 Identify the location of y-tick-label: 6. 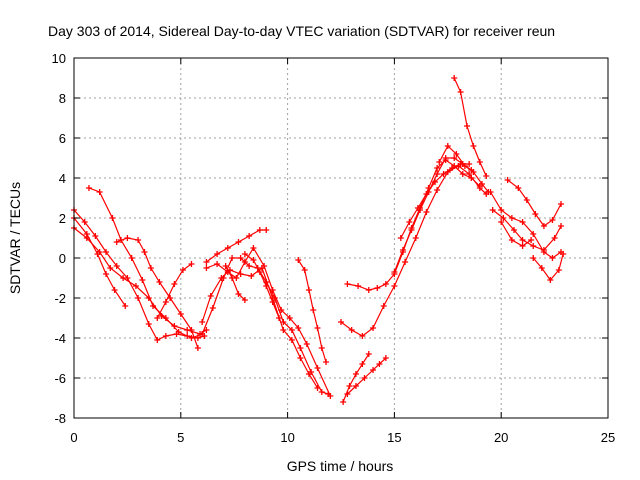
(62, 138).